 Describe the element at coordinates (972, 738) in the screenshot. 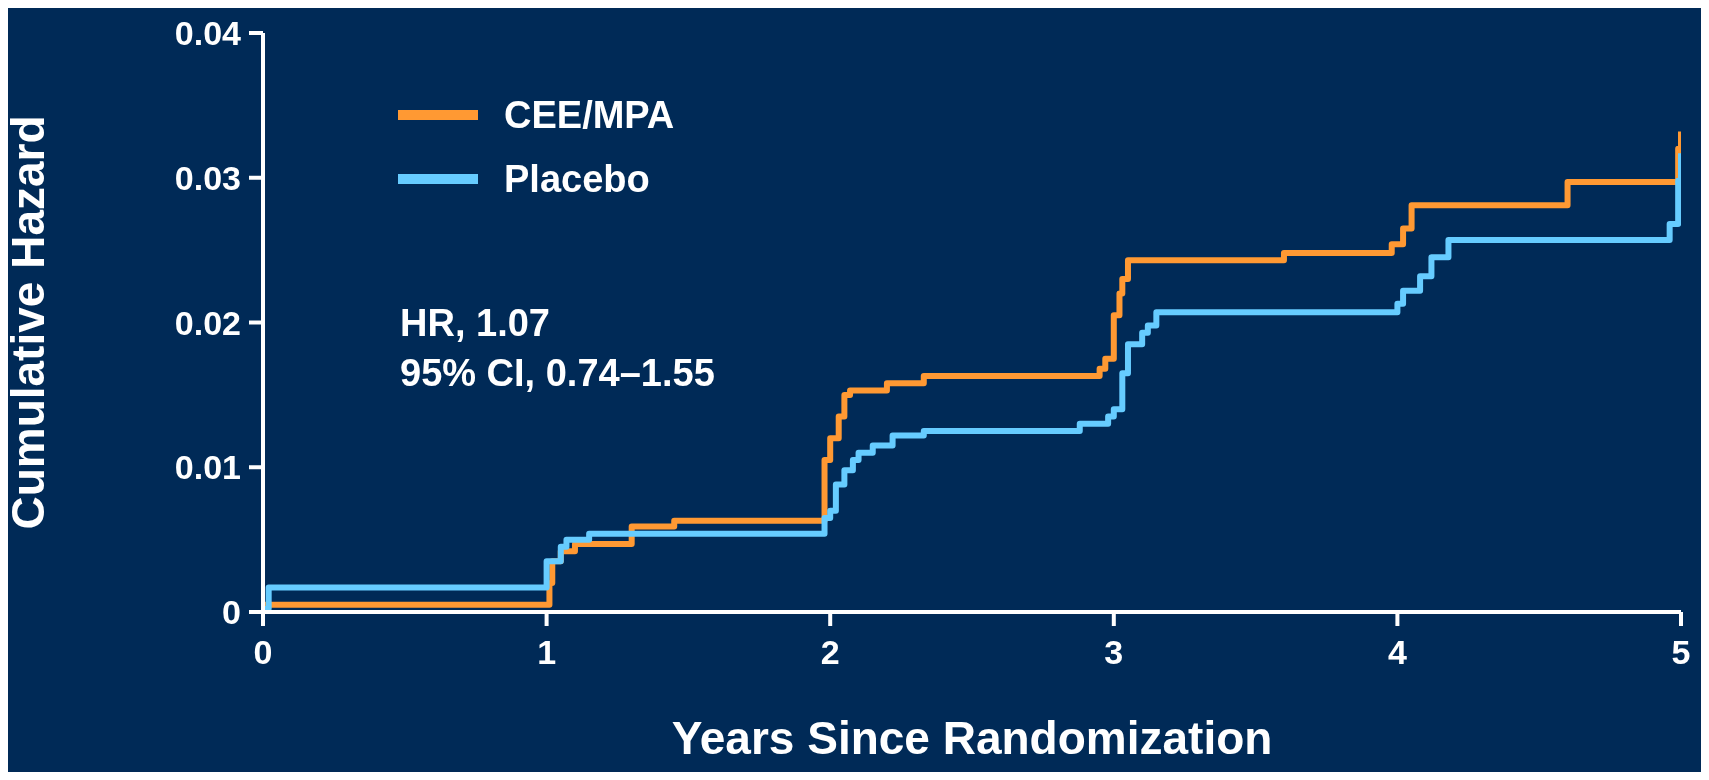

I see `x-axis-title: Years Since Randomization` at that location.